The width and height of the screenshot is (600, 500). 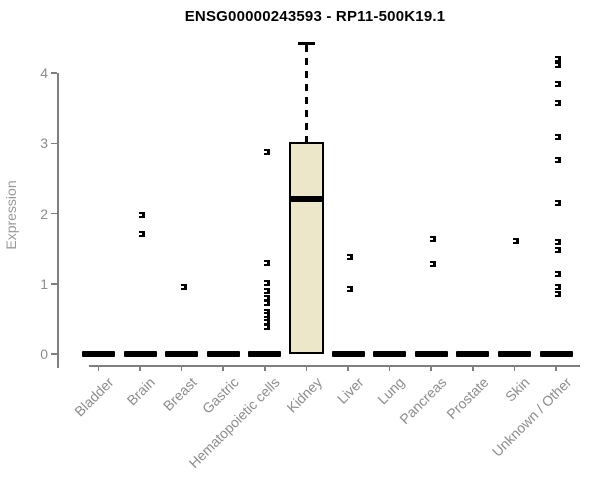 I want to click on x-tick-label-brain: Brain, so click(x=141, y=391).